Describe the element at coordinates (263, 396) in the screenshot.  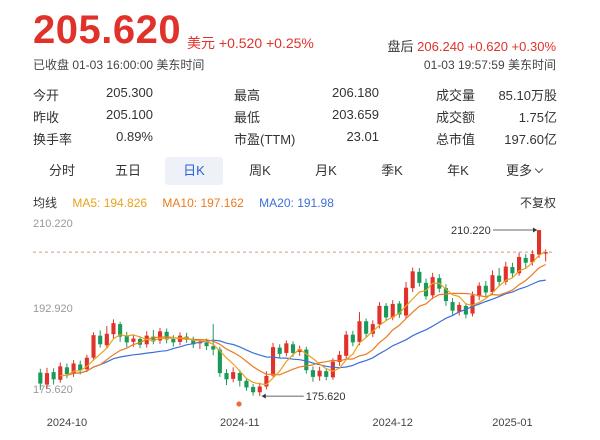
I see `low-arrow` at that location.